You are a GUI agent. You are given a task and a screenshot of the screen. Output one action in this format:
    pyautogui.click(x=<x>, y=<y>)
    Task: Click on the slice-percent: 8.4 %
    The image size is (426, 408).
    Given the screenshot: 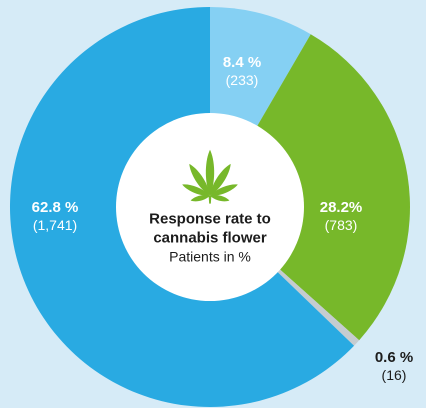 What is the action you would take?
    pyautogui.click(x=242, y=62)
    